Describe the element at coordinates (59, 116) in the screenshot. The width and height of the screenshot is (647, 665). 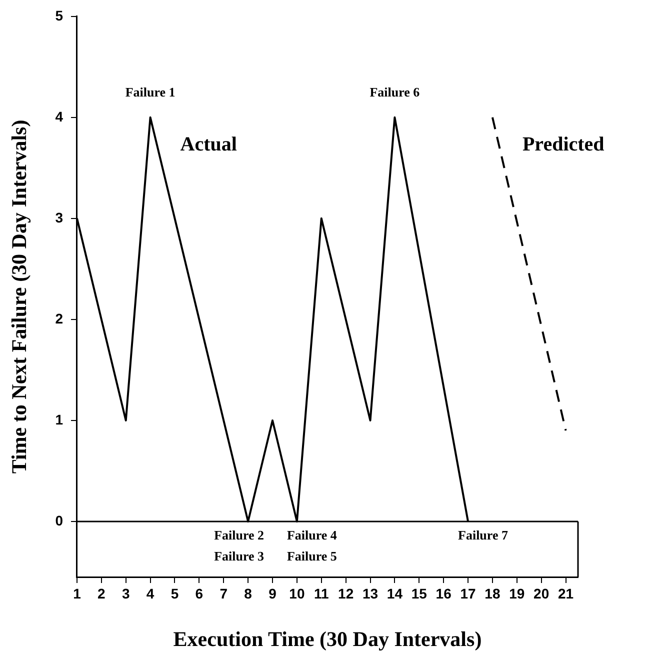
I see `y-tick-label: 4` at that location.